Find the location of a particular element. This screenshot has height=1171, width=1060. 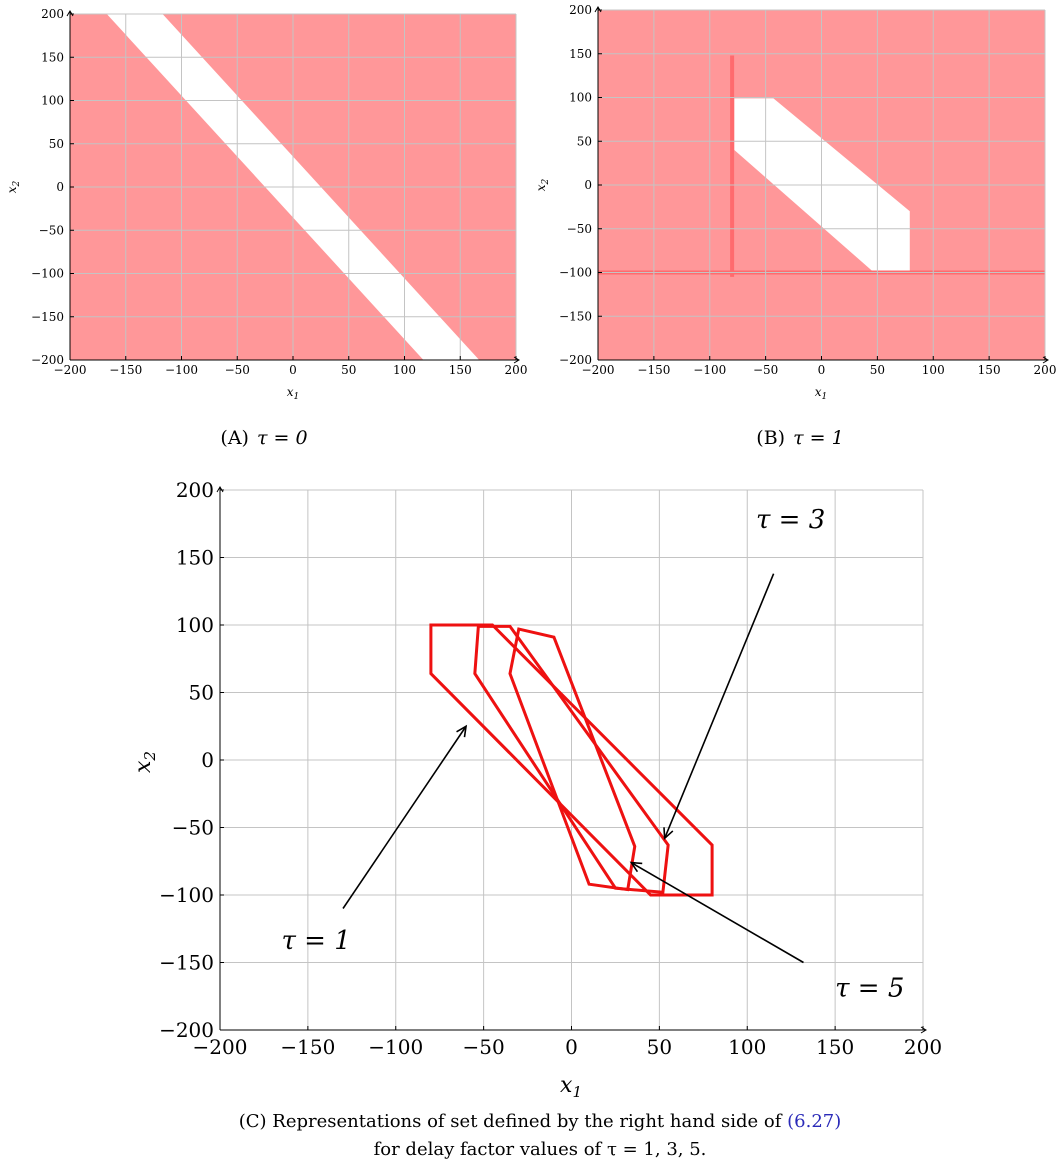

panel-c-xlabel: x1 is located at coordinates (571, 1087).